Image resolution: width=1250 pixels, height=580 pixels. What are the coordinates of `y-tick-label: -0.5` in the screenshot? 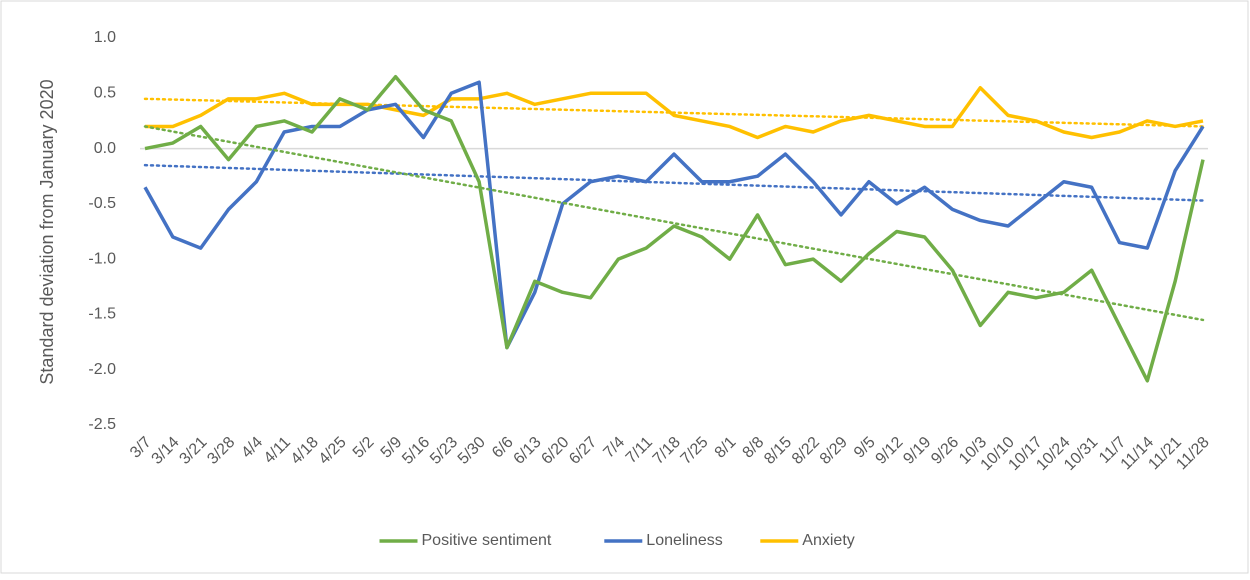 It's located at (102, 203).